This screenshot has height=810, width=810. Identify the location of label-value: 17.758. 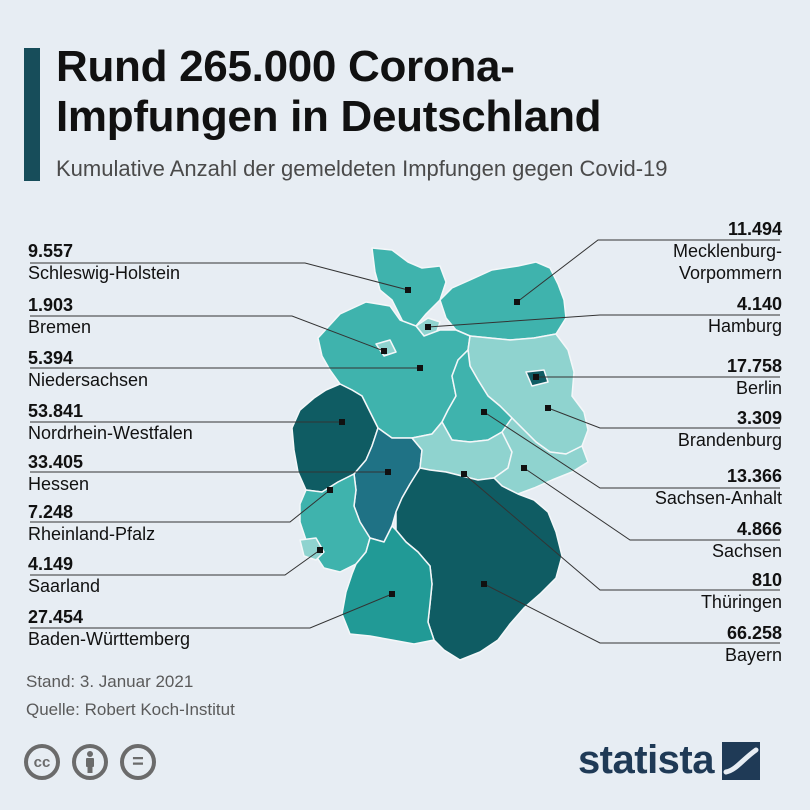
(754, 366).